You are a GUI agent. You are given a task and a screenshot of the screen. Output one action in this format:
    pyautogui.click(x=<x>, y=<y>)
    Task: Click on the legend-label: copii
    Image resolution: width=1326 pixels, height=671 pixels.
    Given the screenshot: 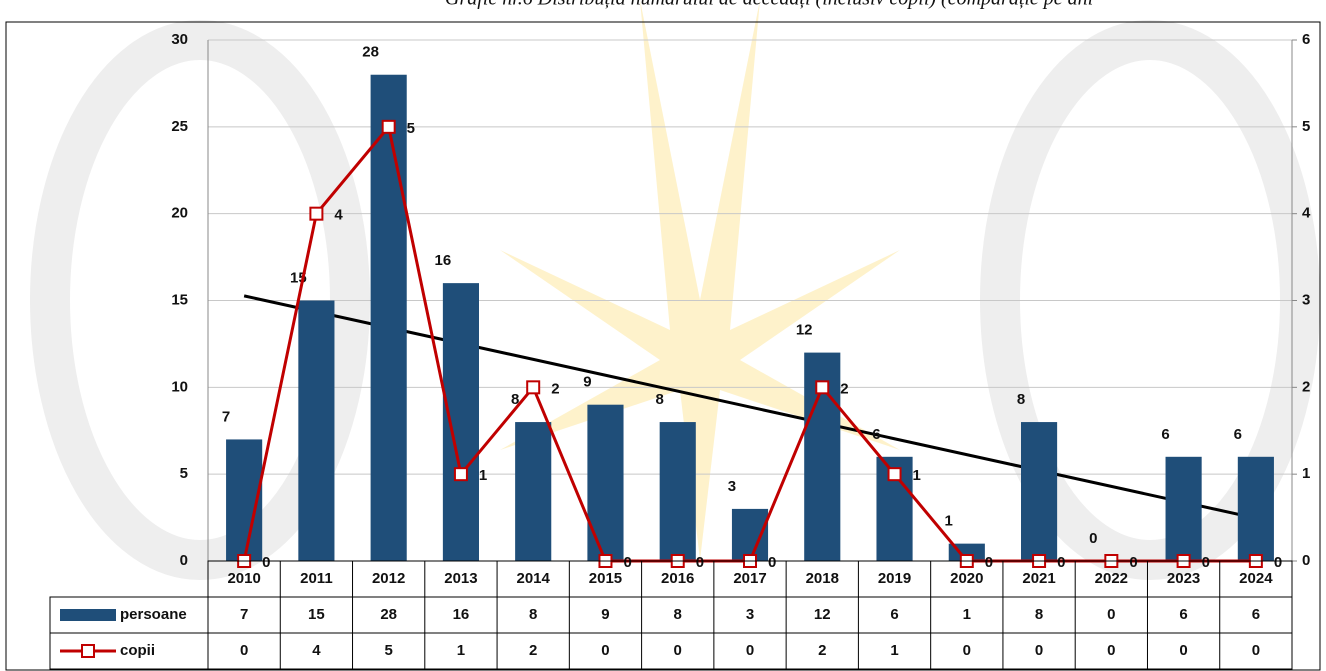 What is the action you would take?
    pyautogui.click(x=137, y=650)
    